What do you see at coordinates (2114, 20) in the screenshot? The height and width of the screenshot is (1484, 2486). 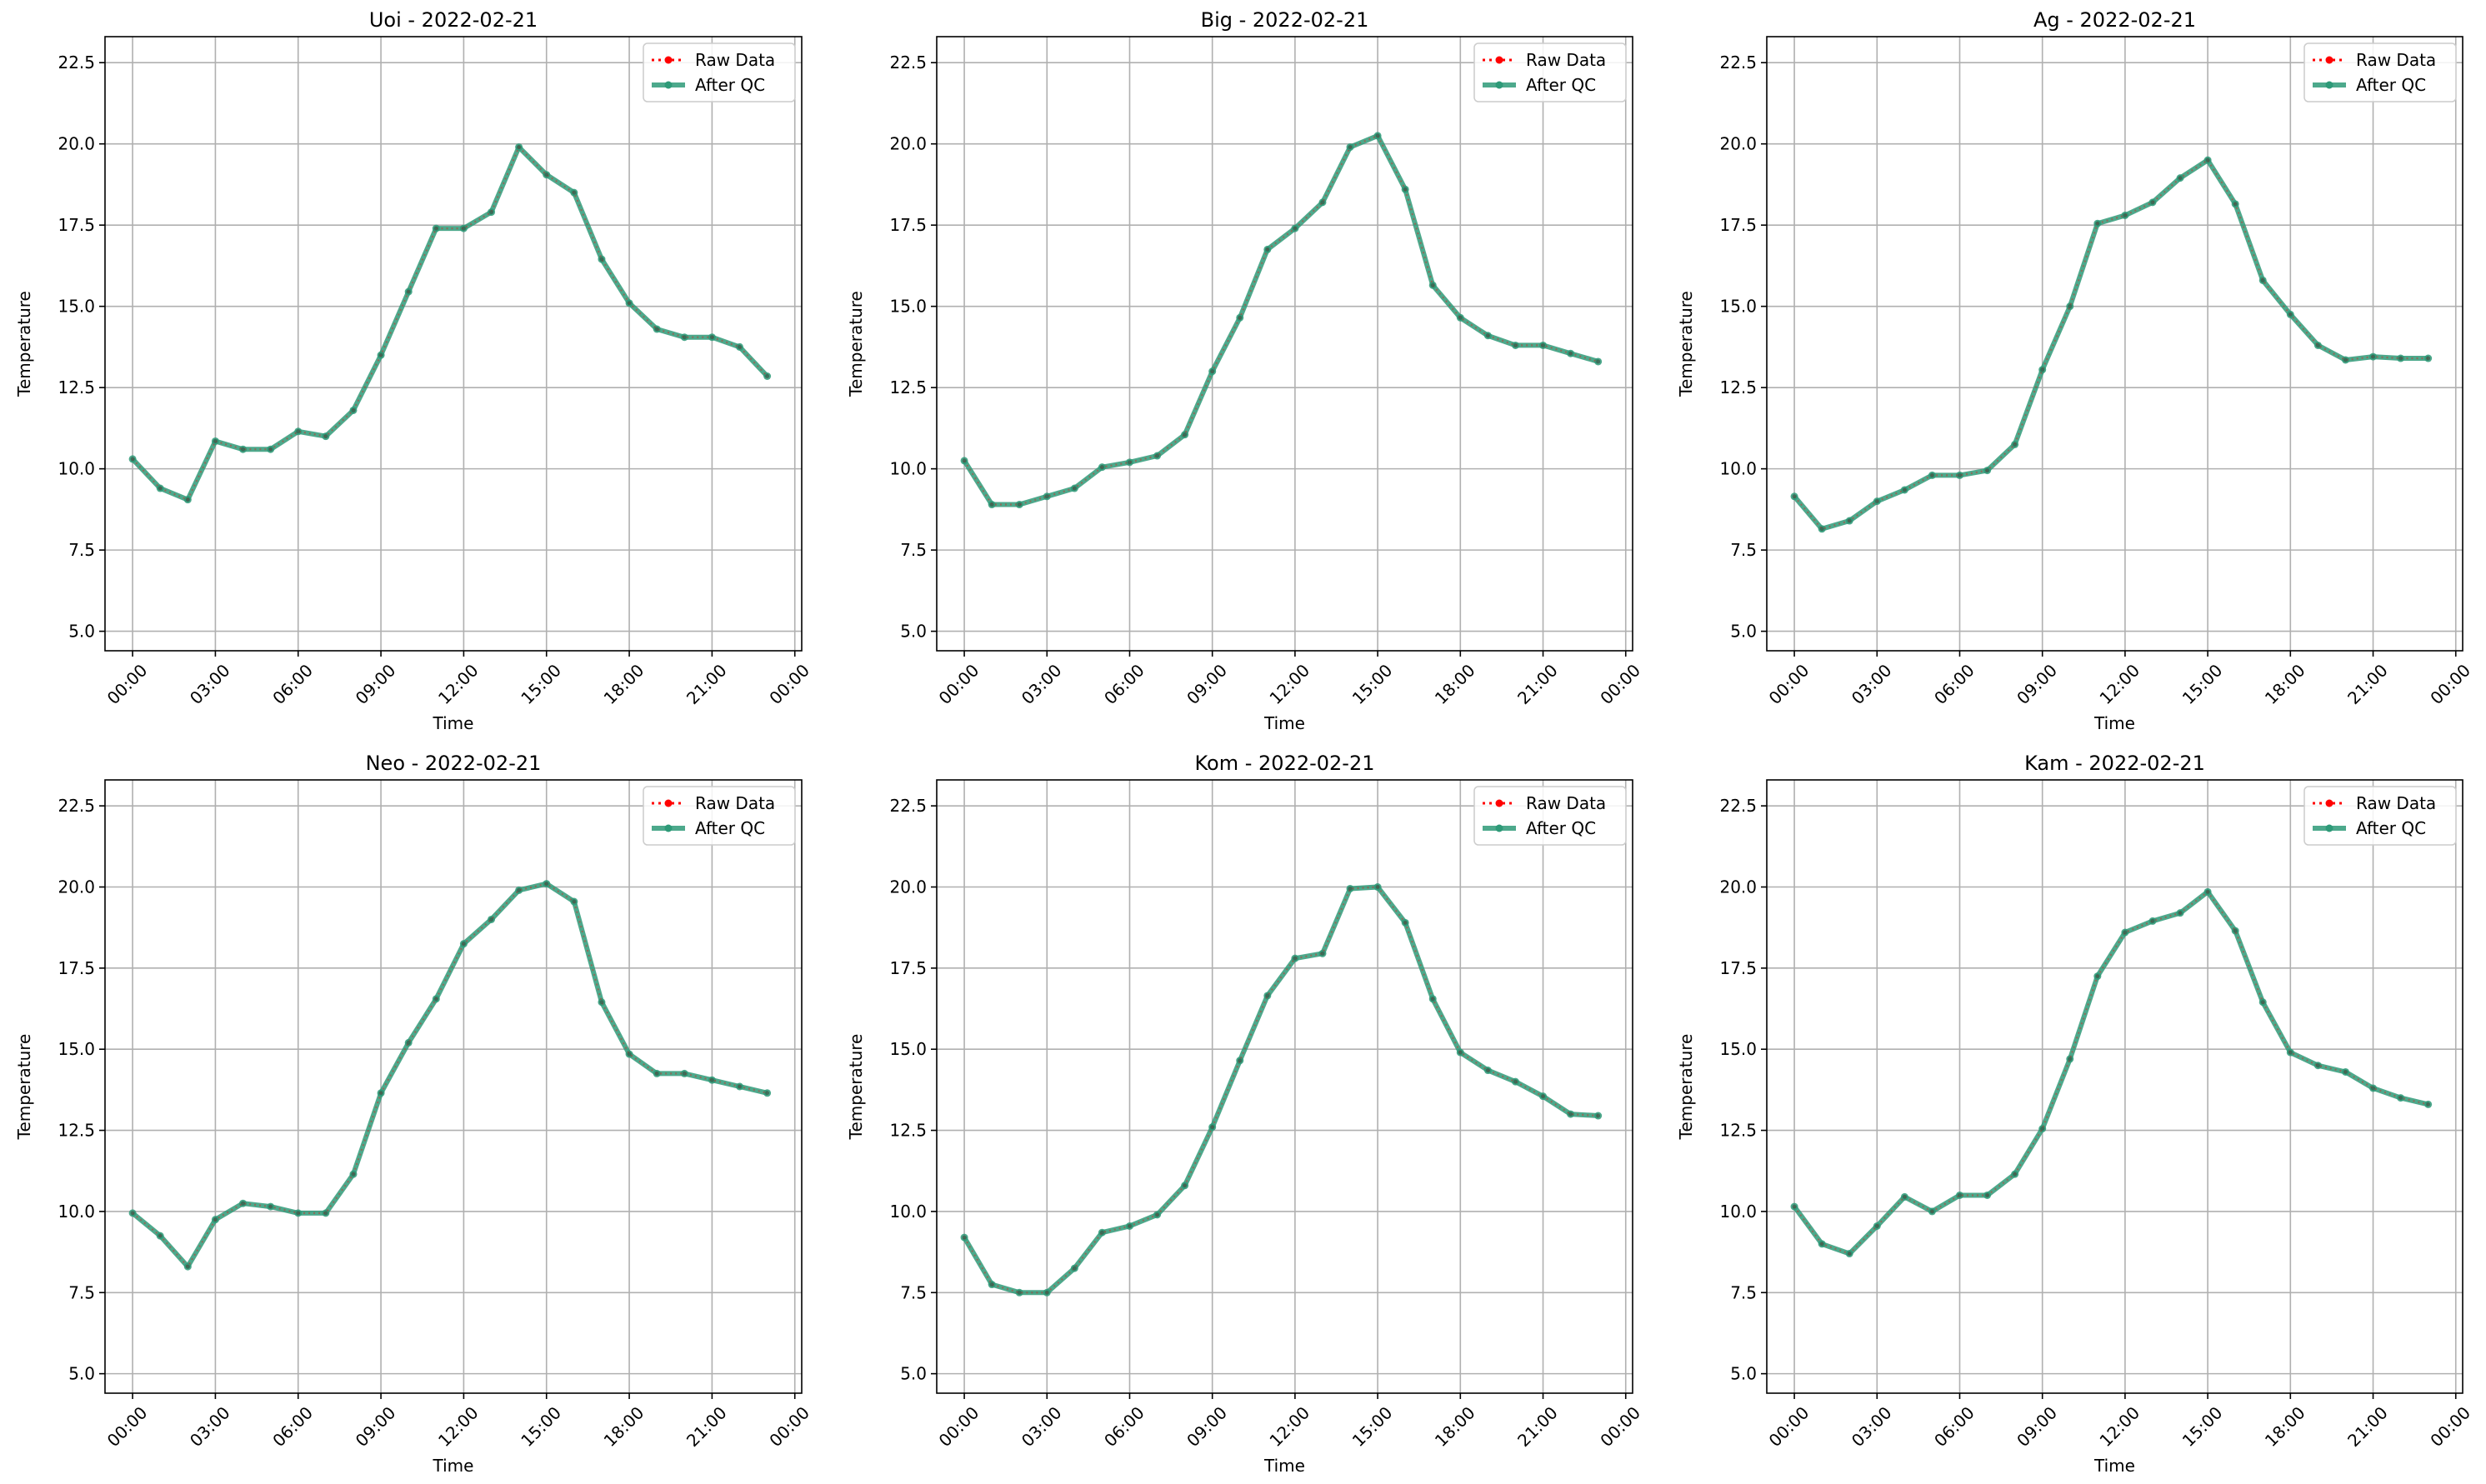 I see `subplot-title: Ag - 2022-02-21` at bounding box center [2114, 20].